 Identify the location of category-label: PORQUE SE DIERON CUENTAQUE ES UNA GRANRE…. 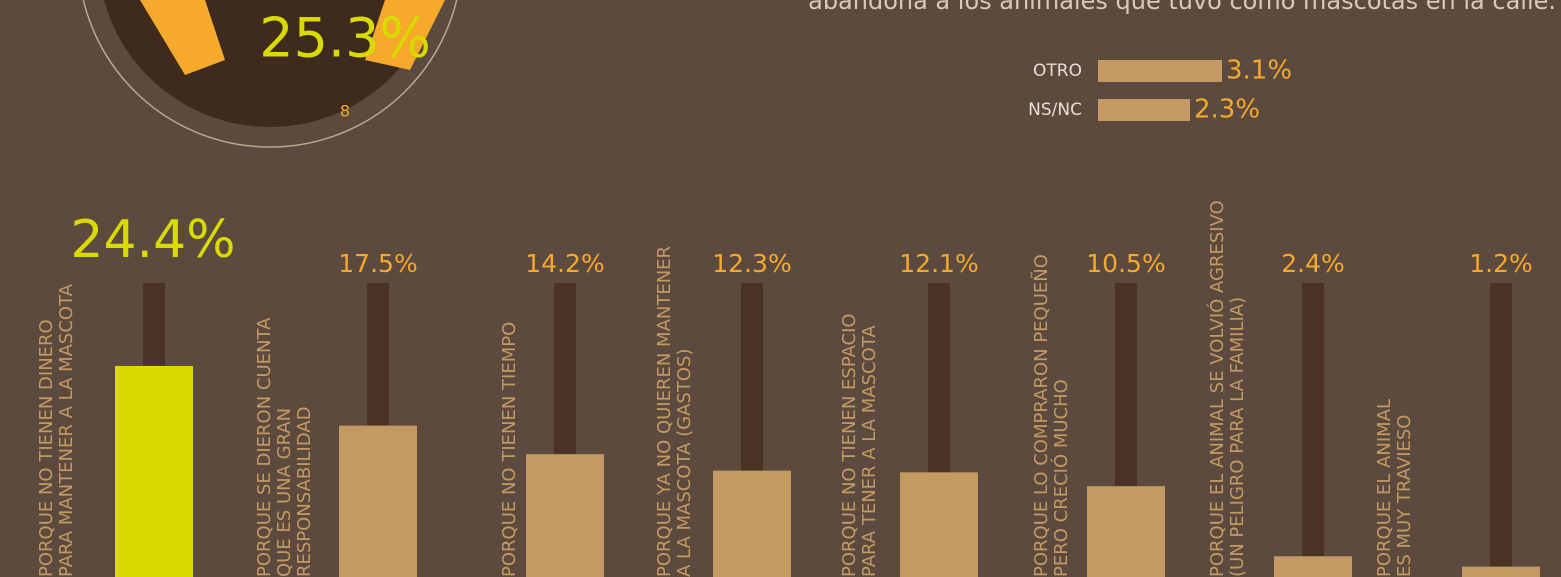
(284, 447).